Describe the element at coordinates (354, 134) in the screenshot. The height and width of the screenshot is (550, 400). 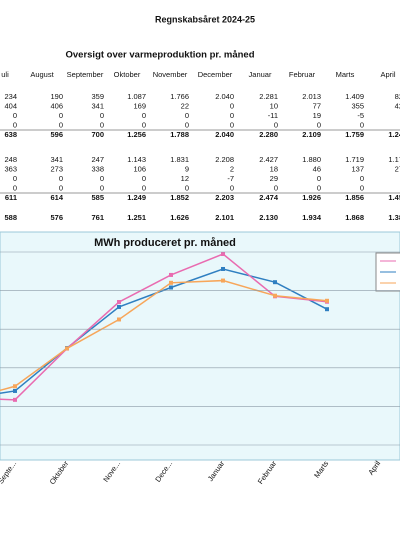
I see `cell: 1.759` at that location.